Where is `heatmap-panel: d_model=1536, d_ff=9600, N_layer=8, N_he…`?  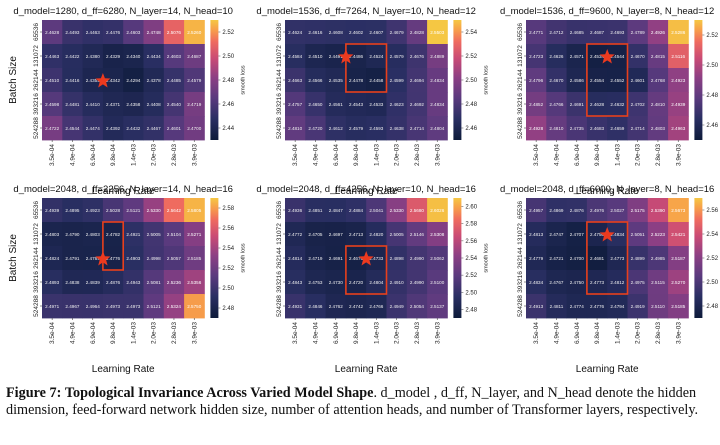 heatmap-panel: d_model=1536, d_ff=9600, N_layer=8, N_he… is located at coordinates (609, 101).